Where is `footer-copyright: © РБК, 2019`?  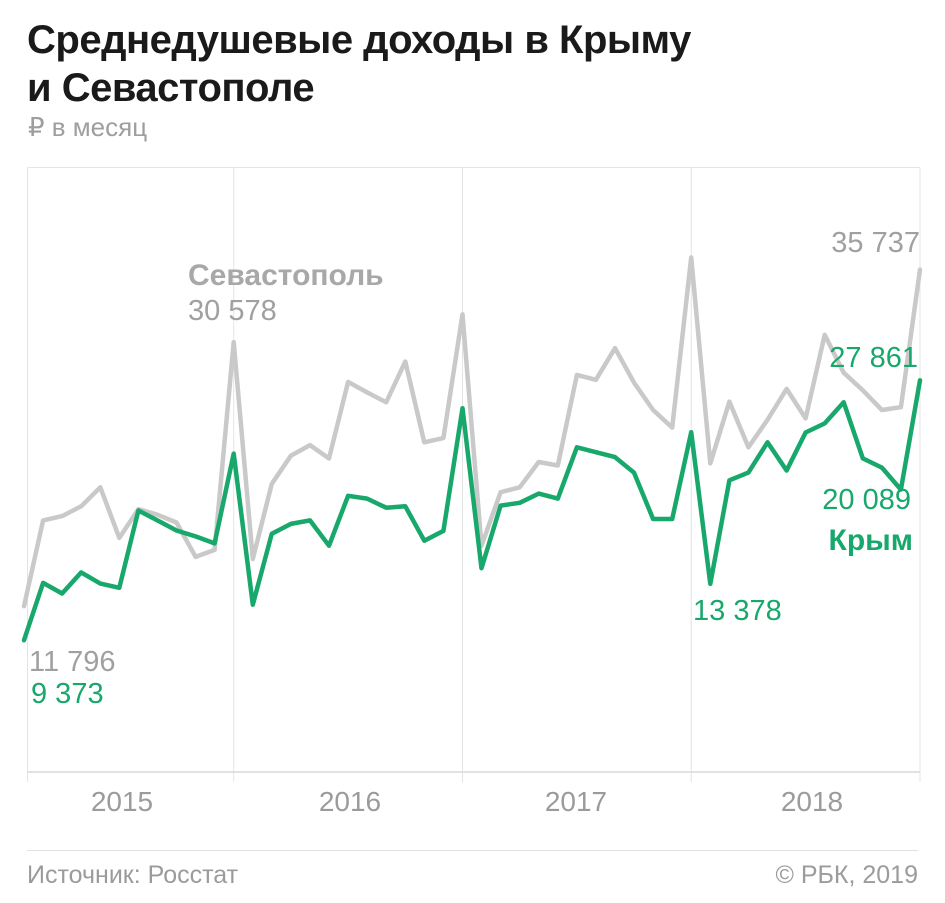
footer-copyright: © РБК, 2019 is located at coordinates (846, 875).